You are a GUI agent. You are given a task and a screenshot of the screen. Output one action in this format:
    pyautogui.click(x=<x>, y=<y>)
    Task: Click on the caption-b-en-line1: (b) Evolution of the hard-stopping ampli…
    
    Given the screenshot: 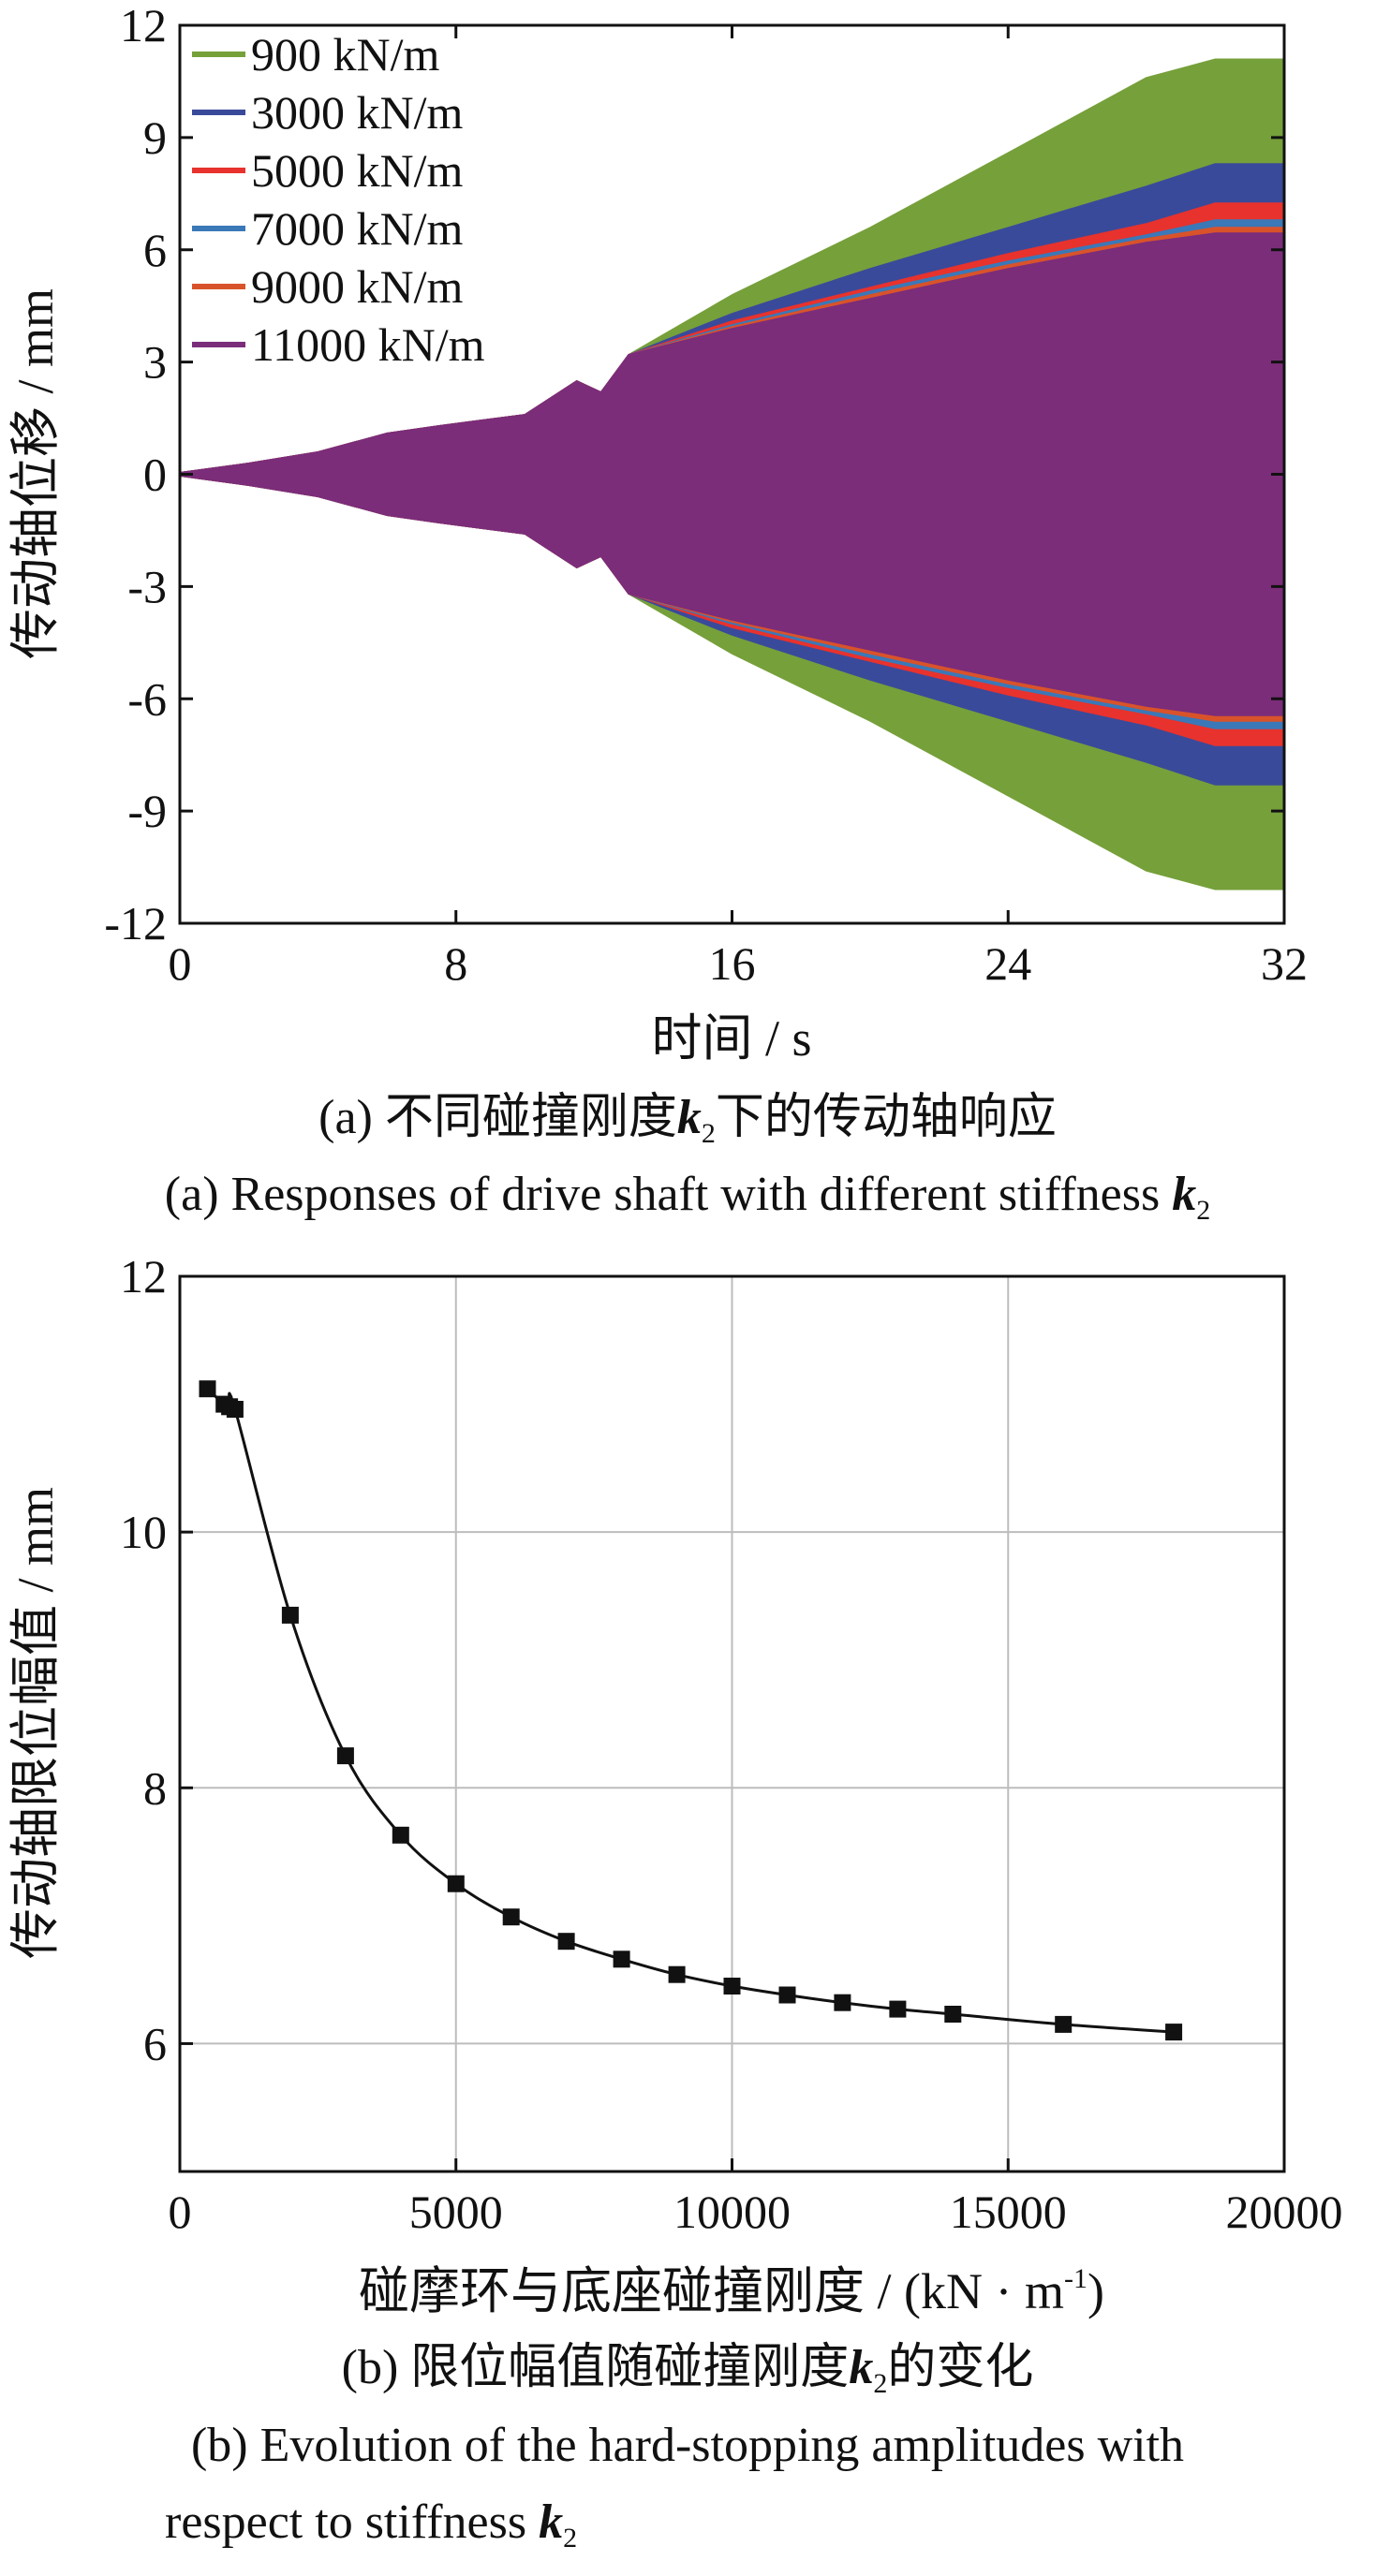 What is the action you would take?
    pyautogui.click(x=687, y=2445)
    